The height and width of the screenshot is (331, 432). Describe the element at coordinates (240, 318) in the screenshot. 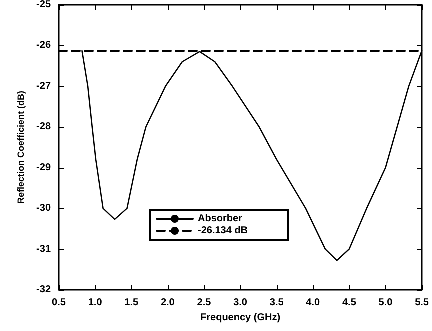

I see `x-axis-title: Frequency (GHz)` at that location.